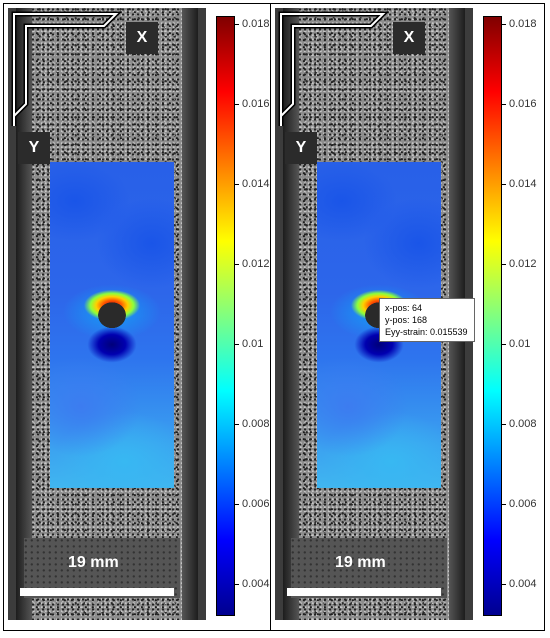 The height and width of the screenshot is (638, 550). What do you see at coordinates (404, 308) in the screenshot?
I see `data-tip-x: x-pos: 64` at bounding box center [404, 308].